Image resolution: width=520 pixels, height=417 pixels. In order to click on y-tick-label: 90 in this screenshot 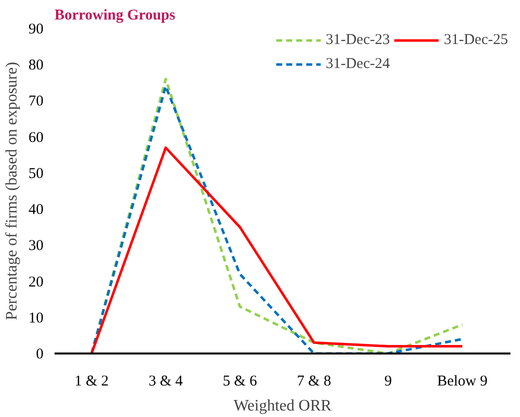, I will do `click(36, 30)`.